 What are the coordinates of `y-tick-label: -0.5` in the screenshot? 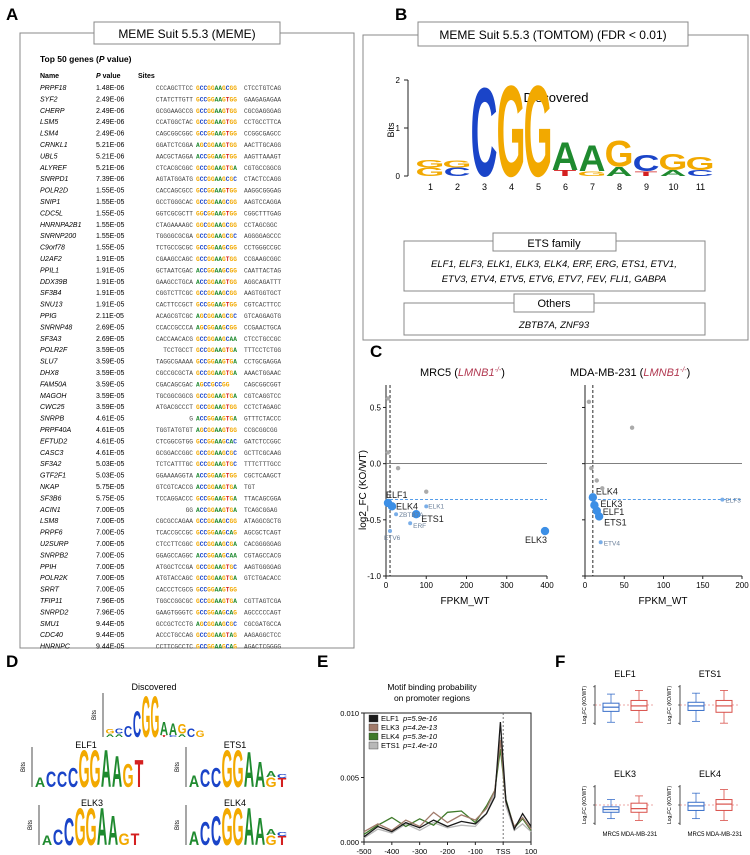 It's located at (374, 520).